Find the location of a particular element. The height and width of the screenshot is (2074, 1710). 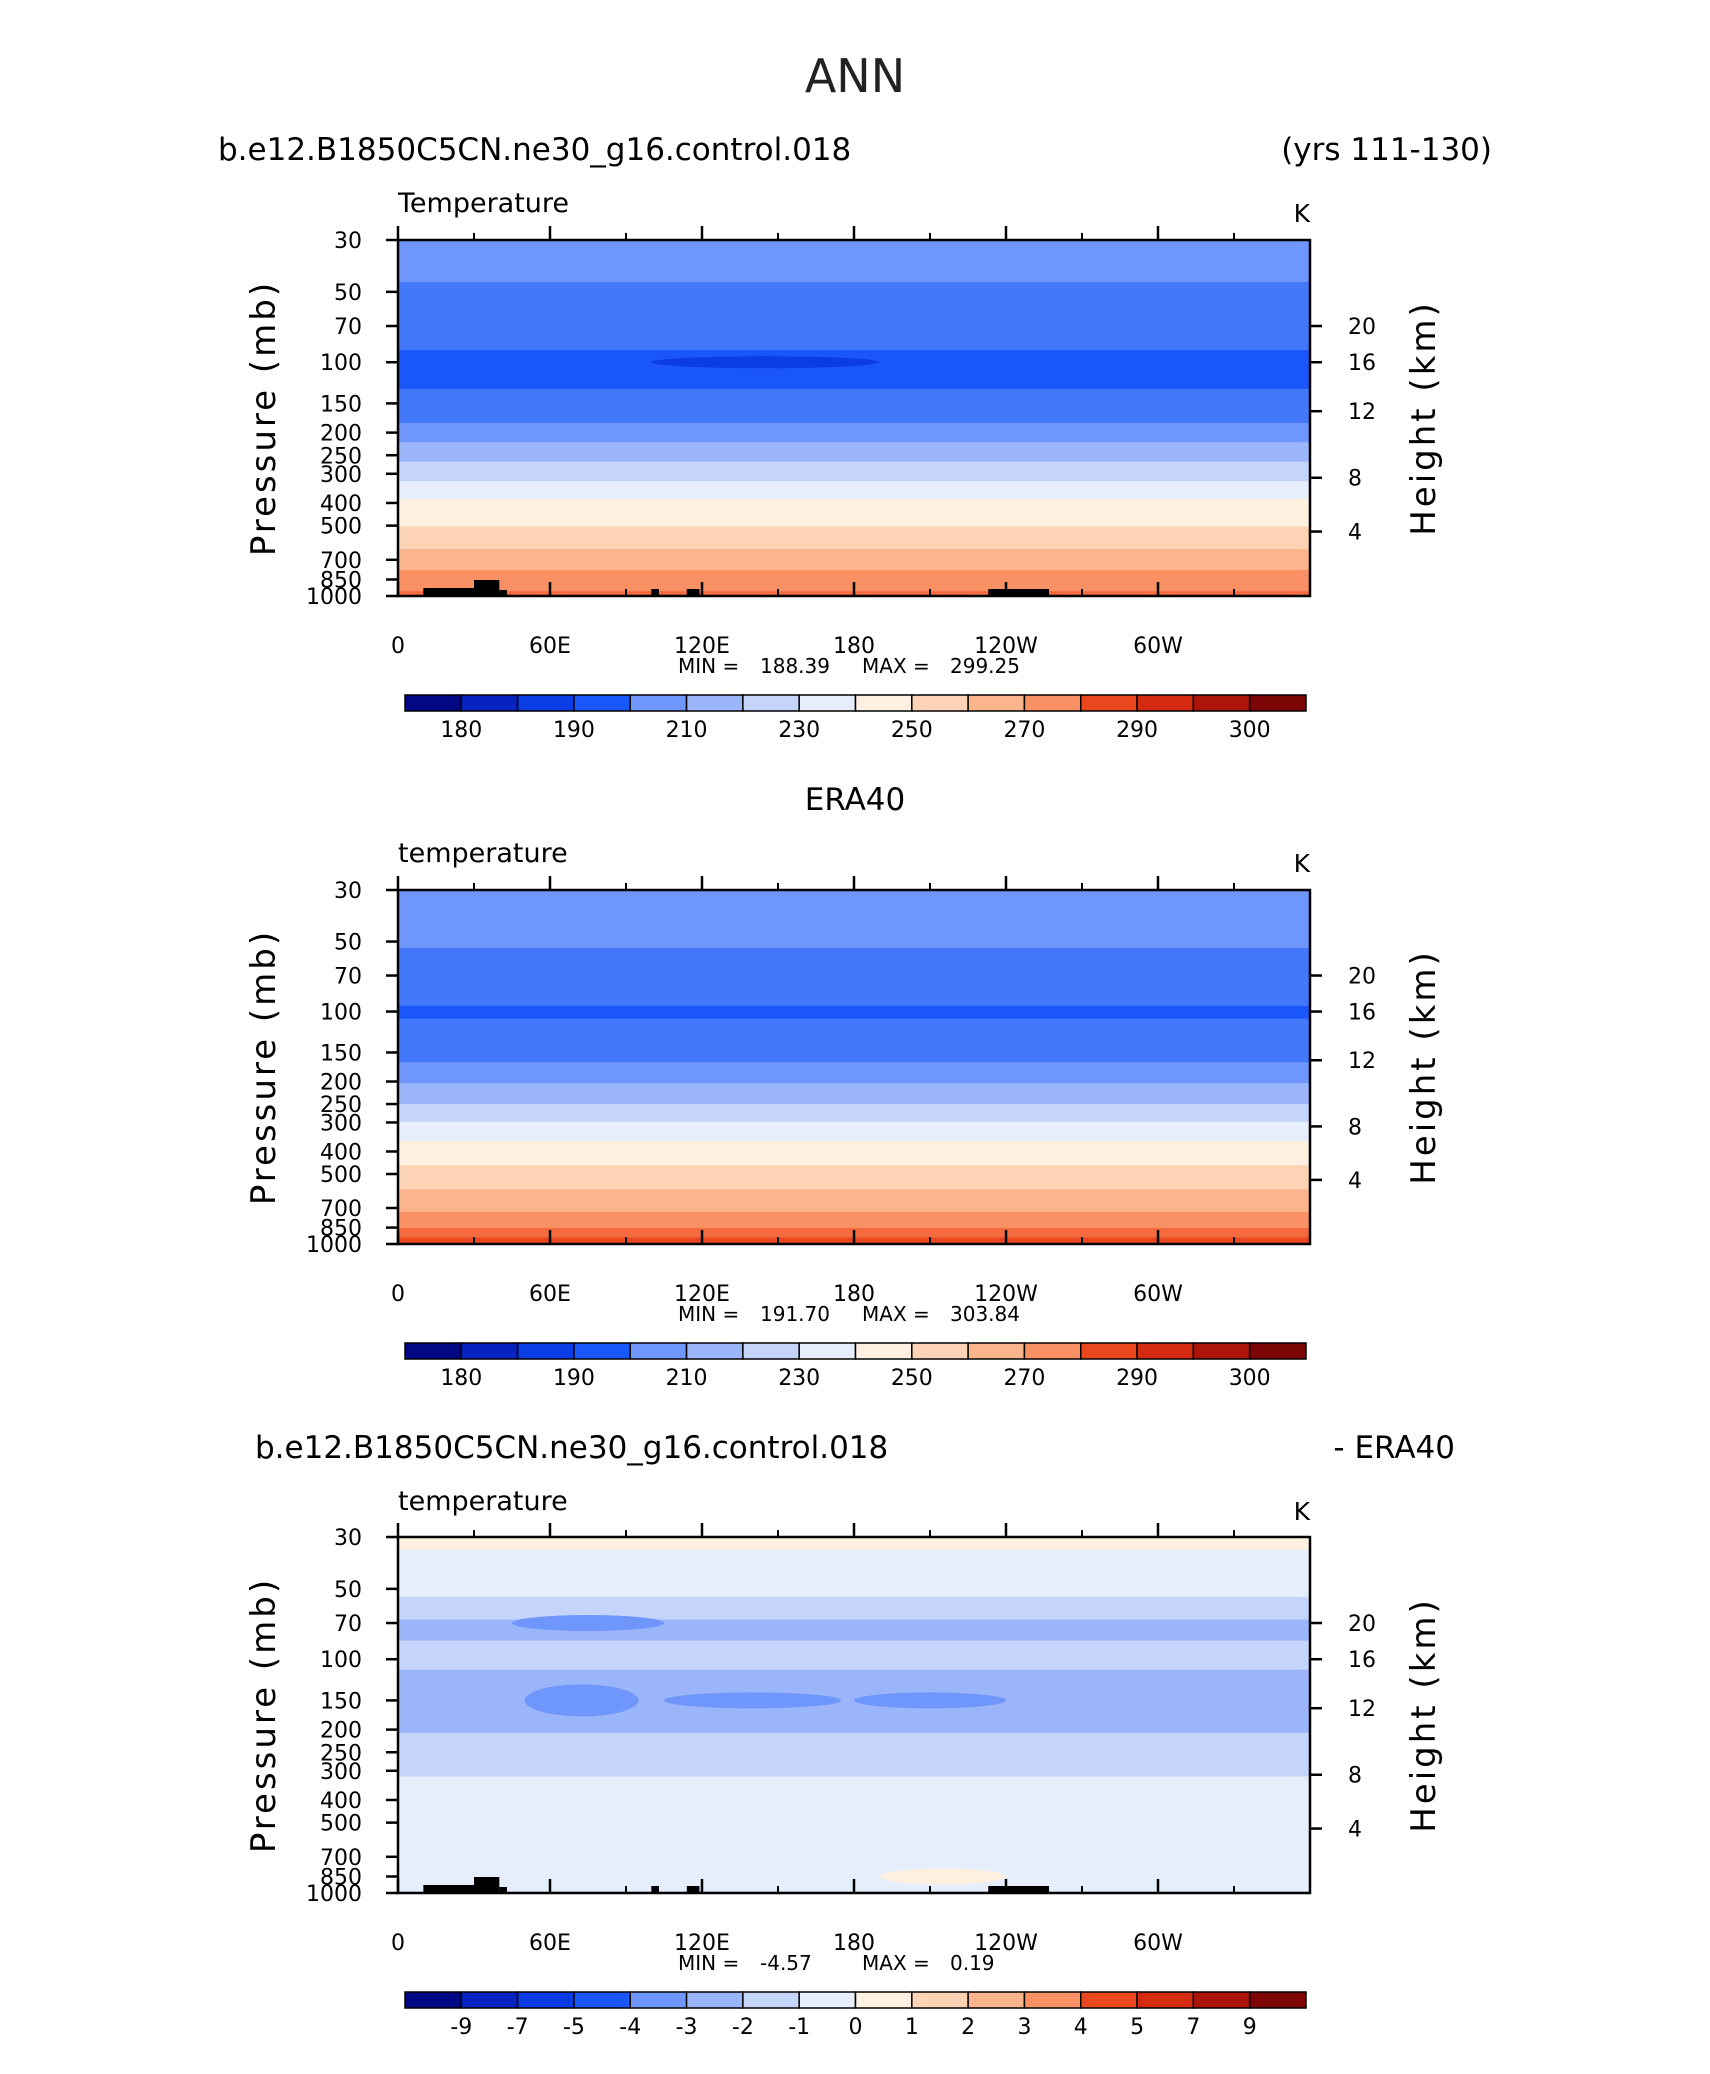

y2-axis-label: Height (km) is located at coordinates (1424, 1715).